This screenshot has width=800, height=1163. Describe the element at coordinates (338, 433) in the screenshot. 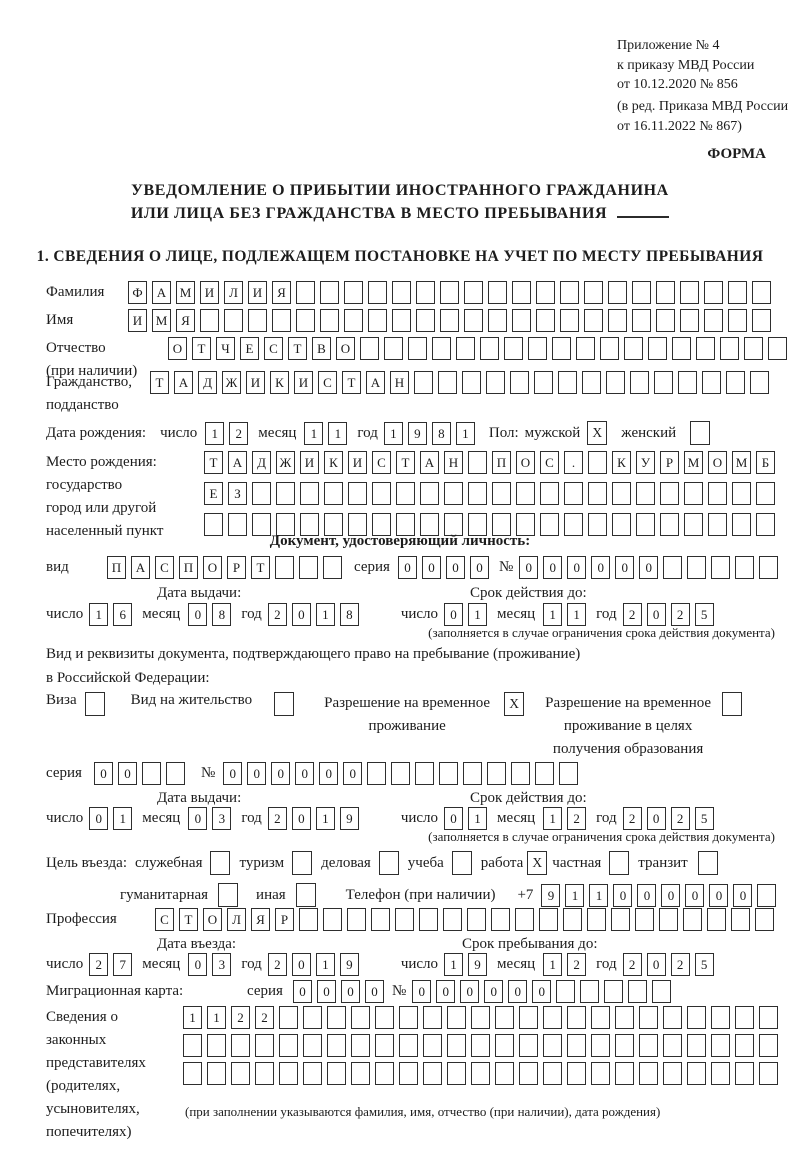

I see `birth-month-cells-cell-1: 1` at that location.